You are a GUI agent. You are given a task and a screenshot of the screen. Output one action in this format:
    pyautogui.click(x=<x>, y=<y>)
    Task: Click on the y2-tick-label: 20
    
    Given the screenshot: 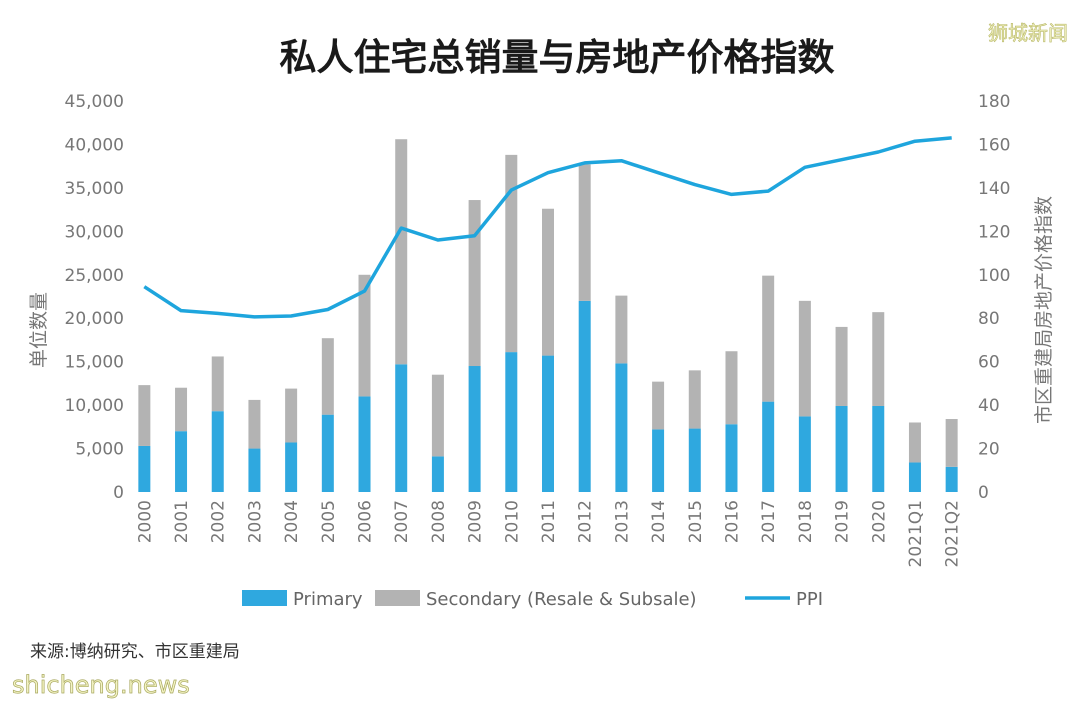 What is the action you would take?
    pyautogui.click(x=989, y=450)
    